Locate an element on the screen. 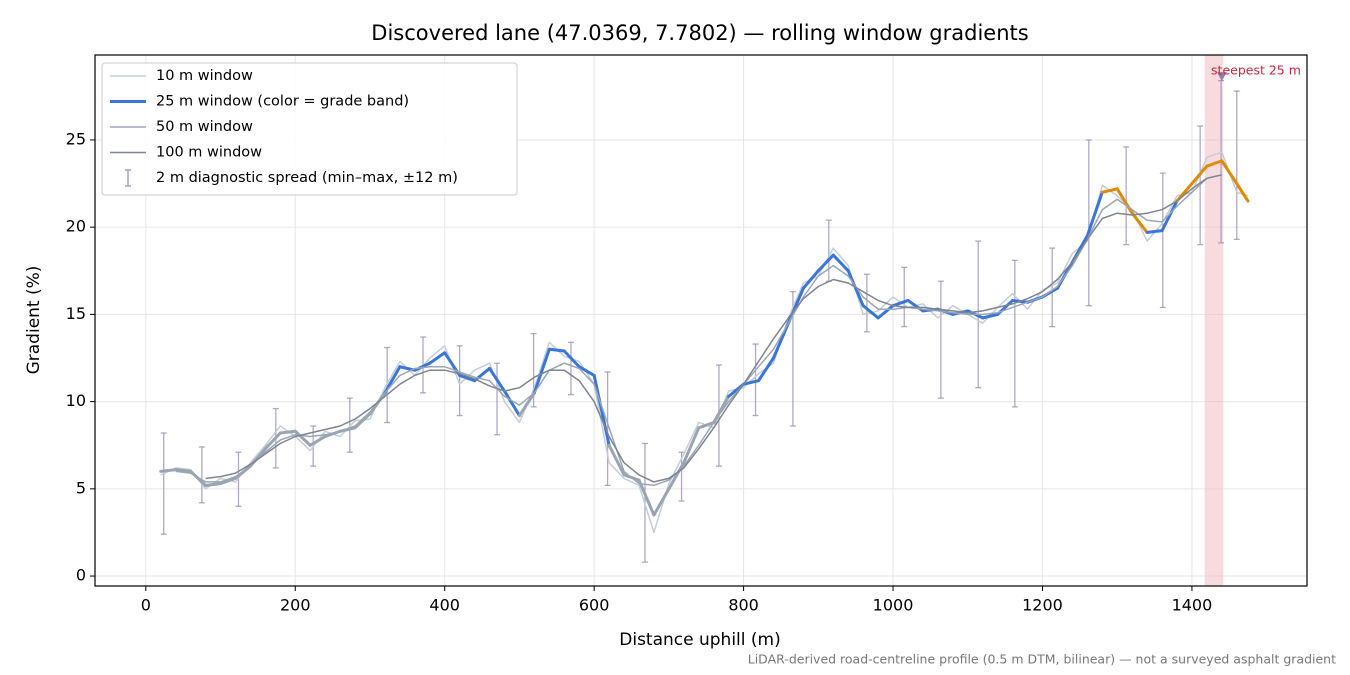 This screenshot has width=1350, height=675. x-axis-label: Distance uphill (m) is located at coordinates (699, 640).